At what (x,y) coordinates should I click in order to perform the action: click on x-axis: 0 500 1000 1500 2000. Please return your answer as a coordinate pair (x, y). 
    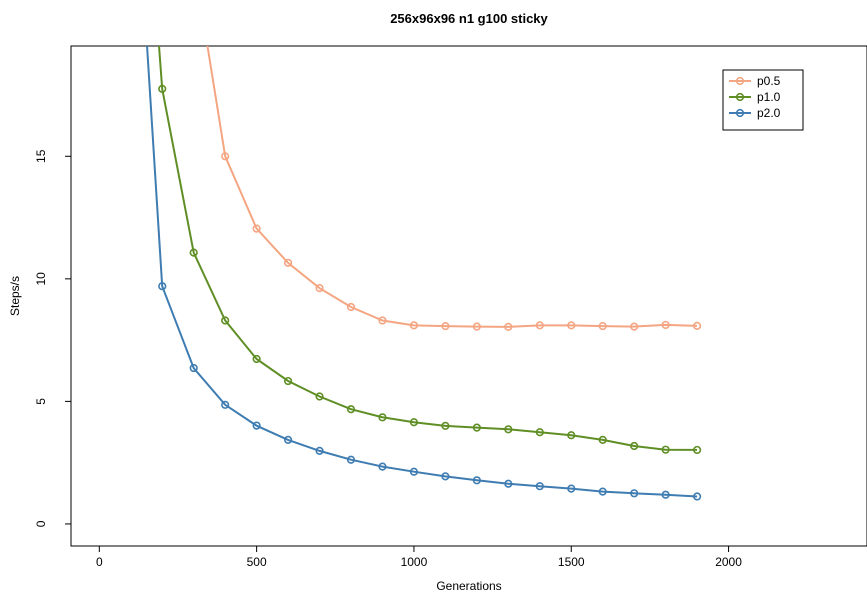
    Looking at the image, I should click on (419, 557).